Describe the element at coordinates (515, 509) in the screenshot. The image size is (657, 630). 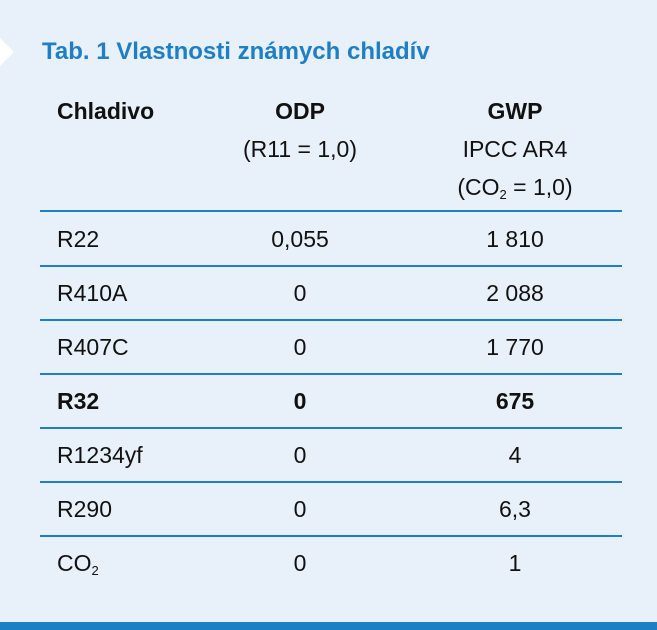
I see `cell-gwp: 6,3` at that location.